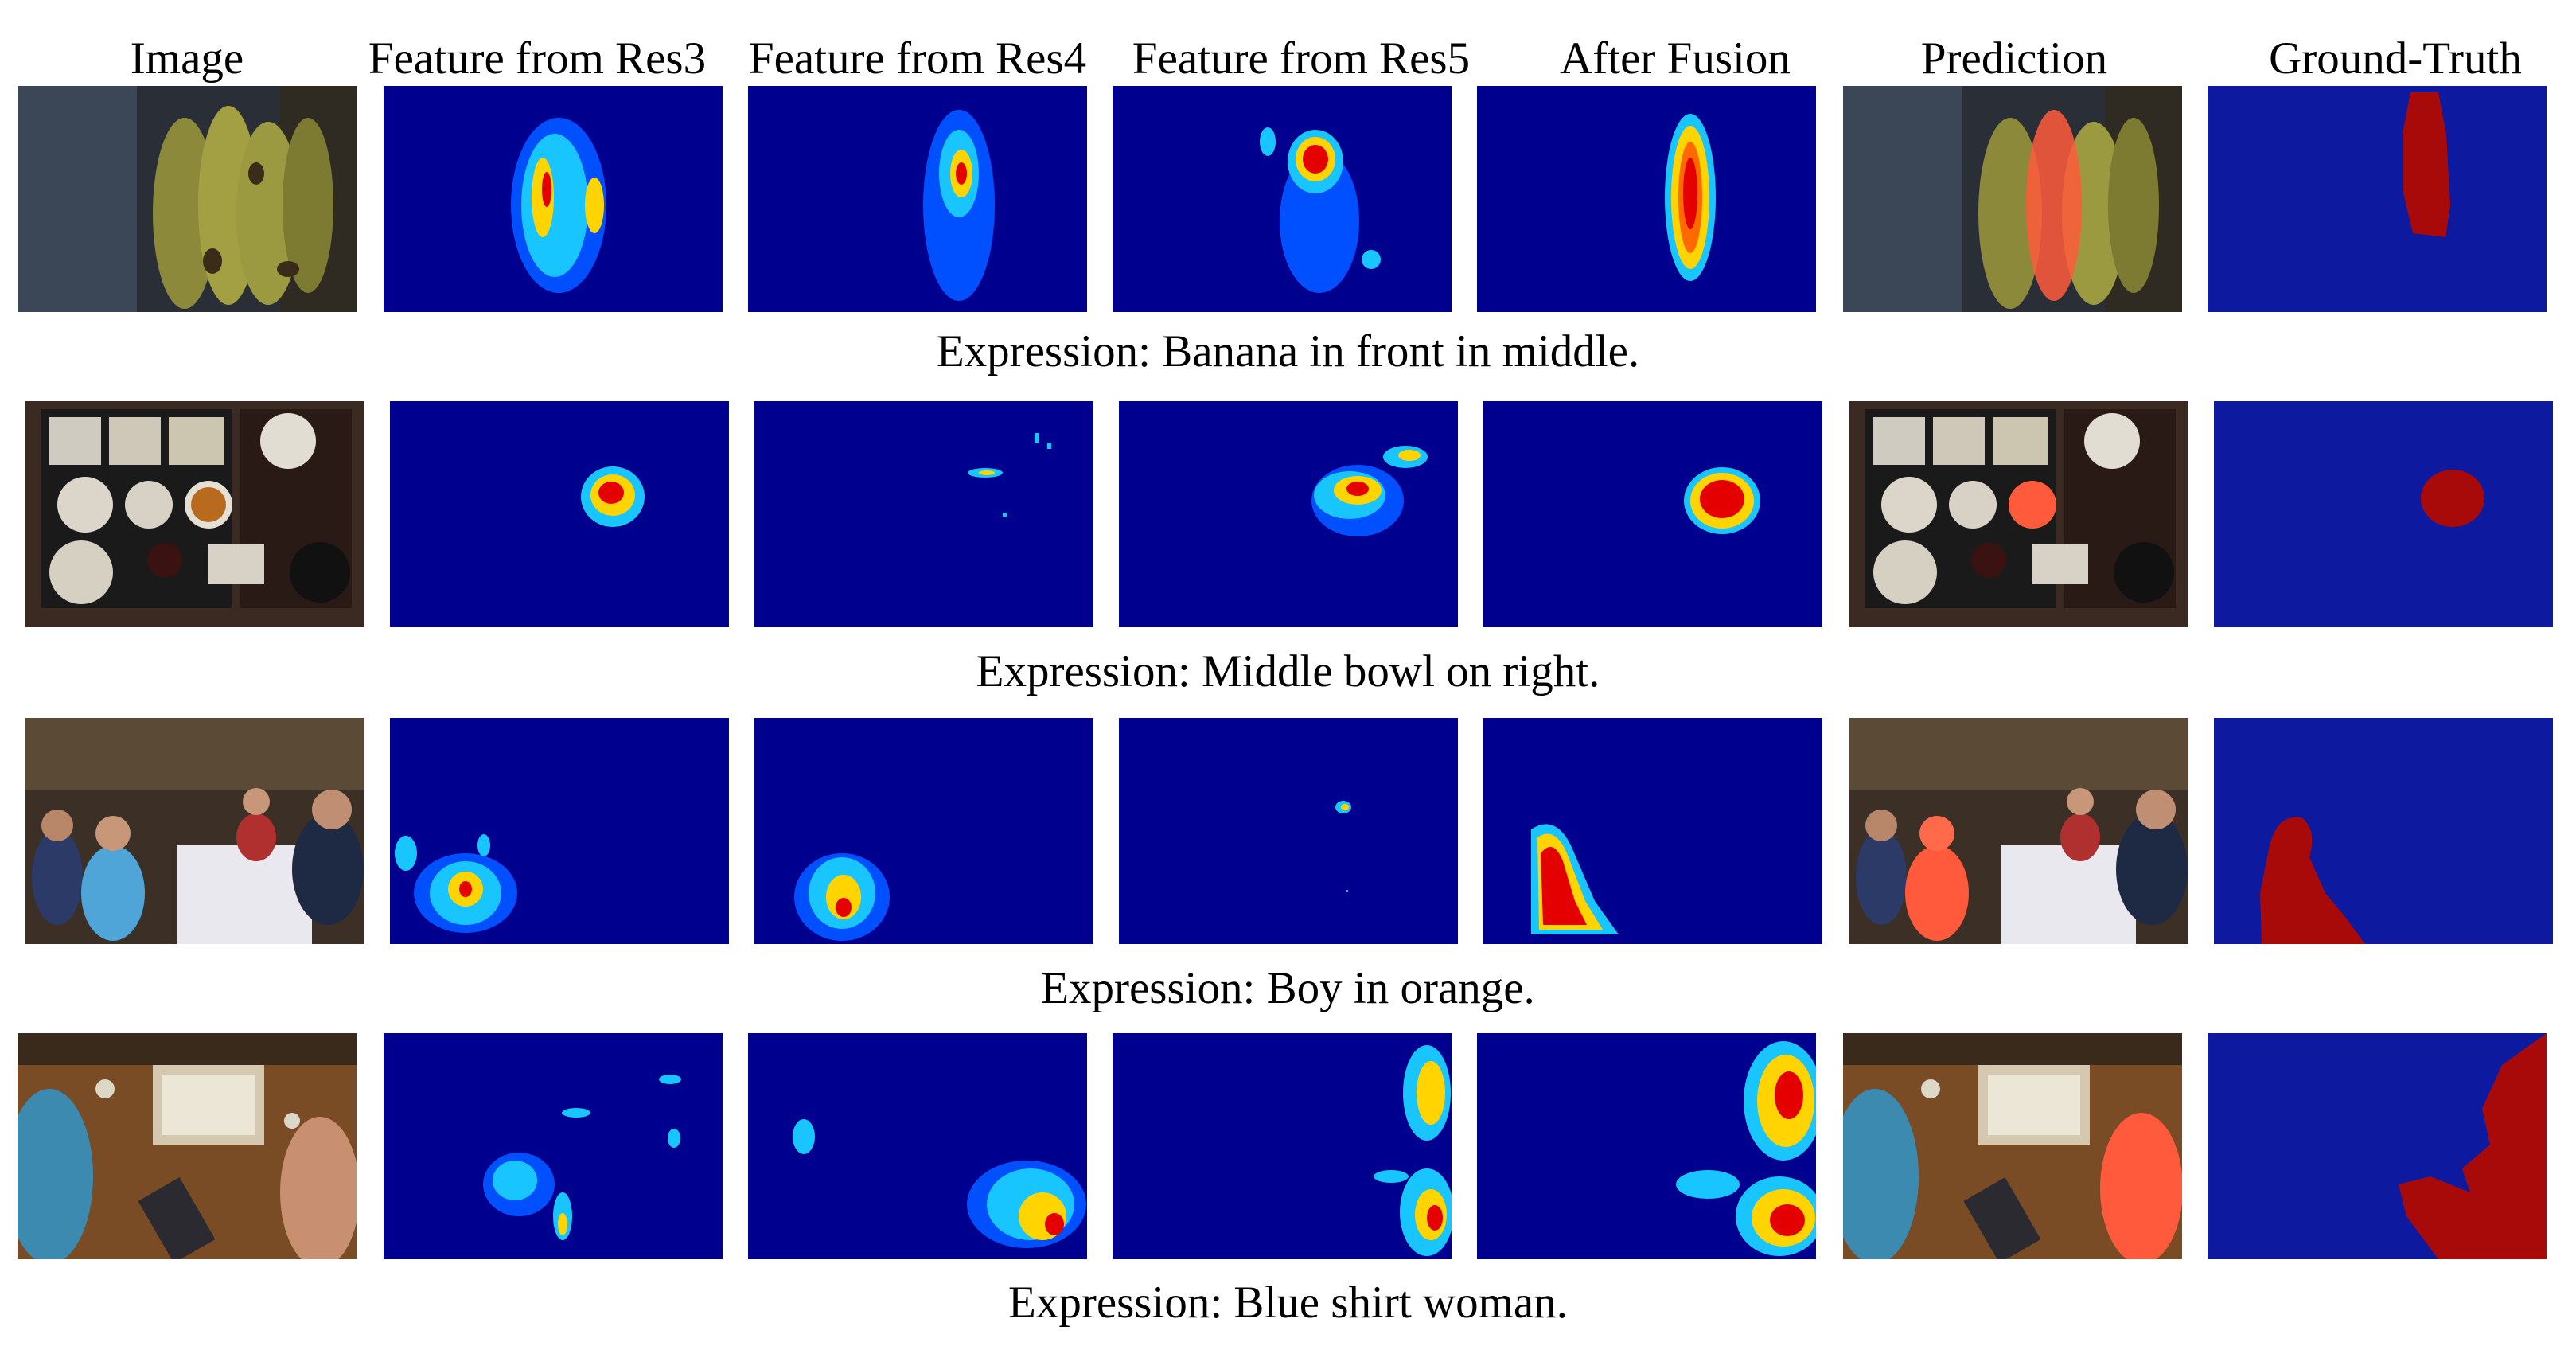 This screenshot has width=2576, height=1346. Describe the element at coordinates (923, 514) in the screenshot. I see `row2-res4-heatmap` at that location.